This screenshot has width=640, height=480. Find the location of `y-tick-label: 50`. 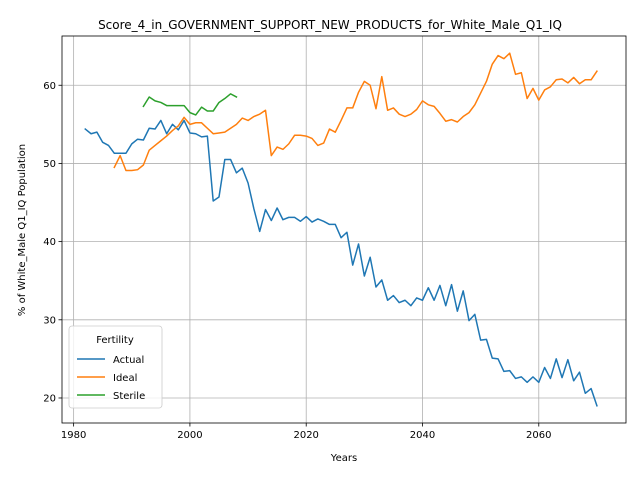

y-tick-label: 50 is located at coordinates (49, 164).